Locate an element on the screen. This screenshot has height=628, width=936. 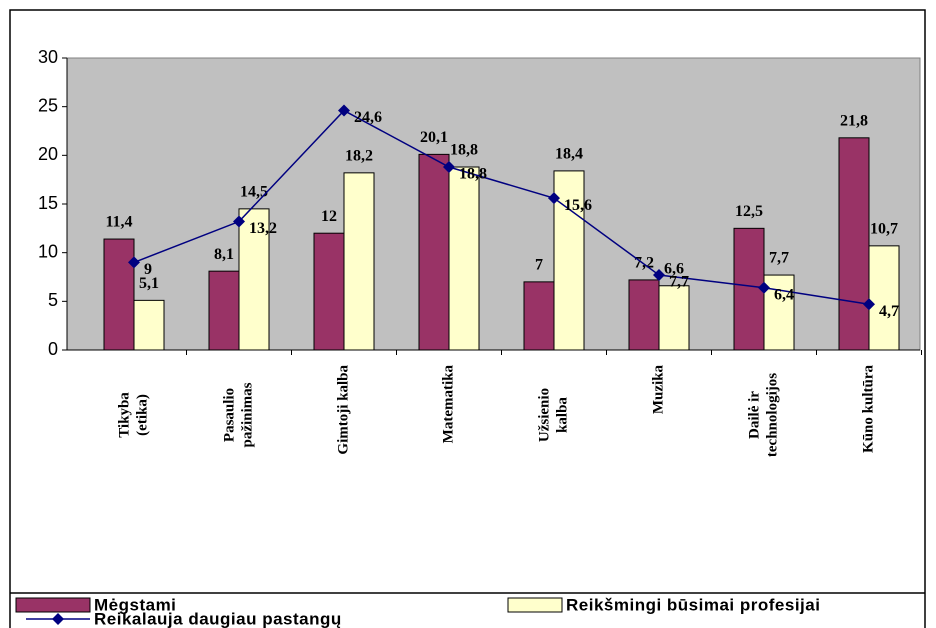
x-tick-label: kalba is located at coordinates (562, 415).